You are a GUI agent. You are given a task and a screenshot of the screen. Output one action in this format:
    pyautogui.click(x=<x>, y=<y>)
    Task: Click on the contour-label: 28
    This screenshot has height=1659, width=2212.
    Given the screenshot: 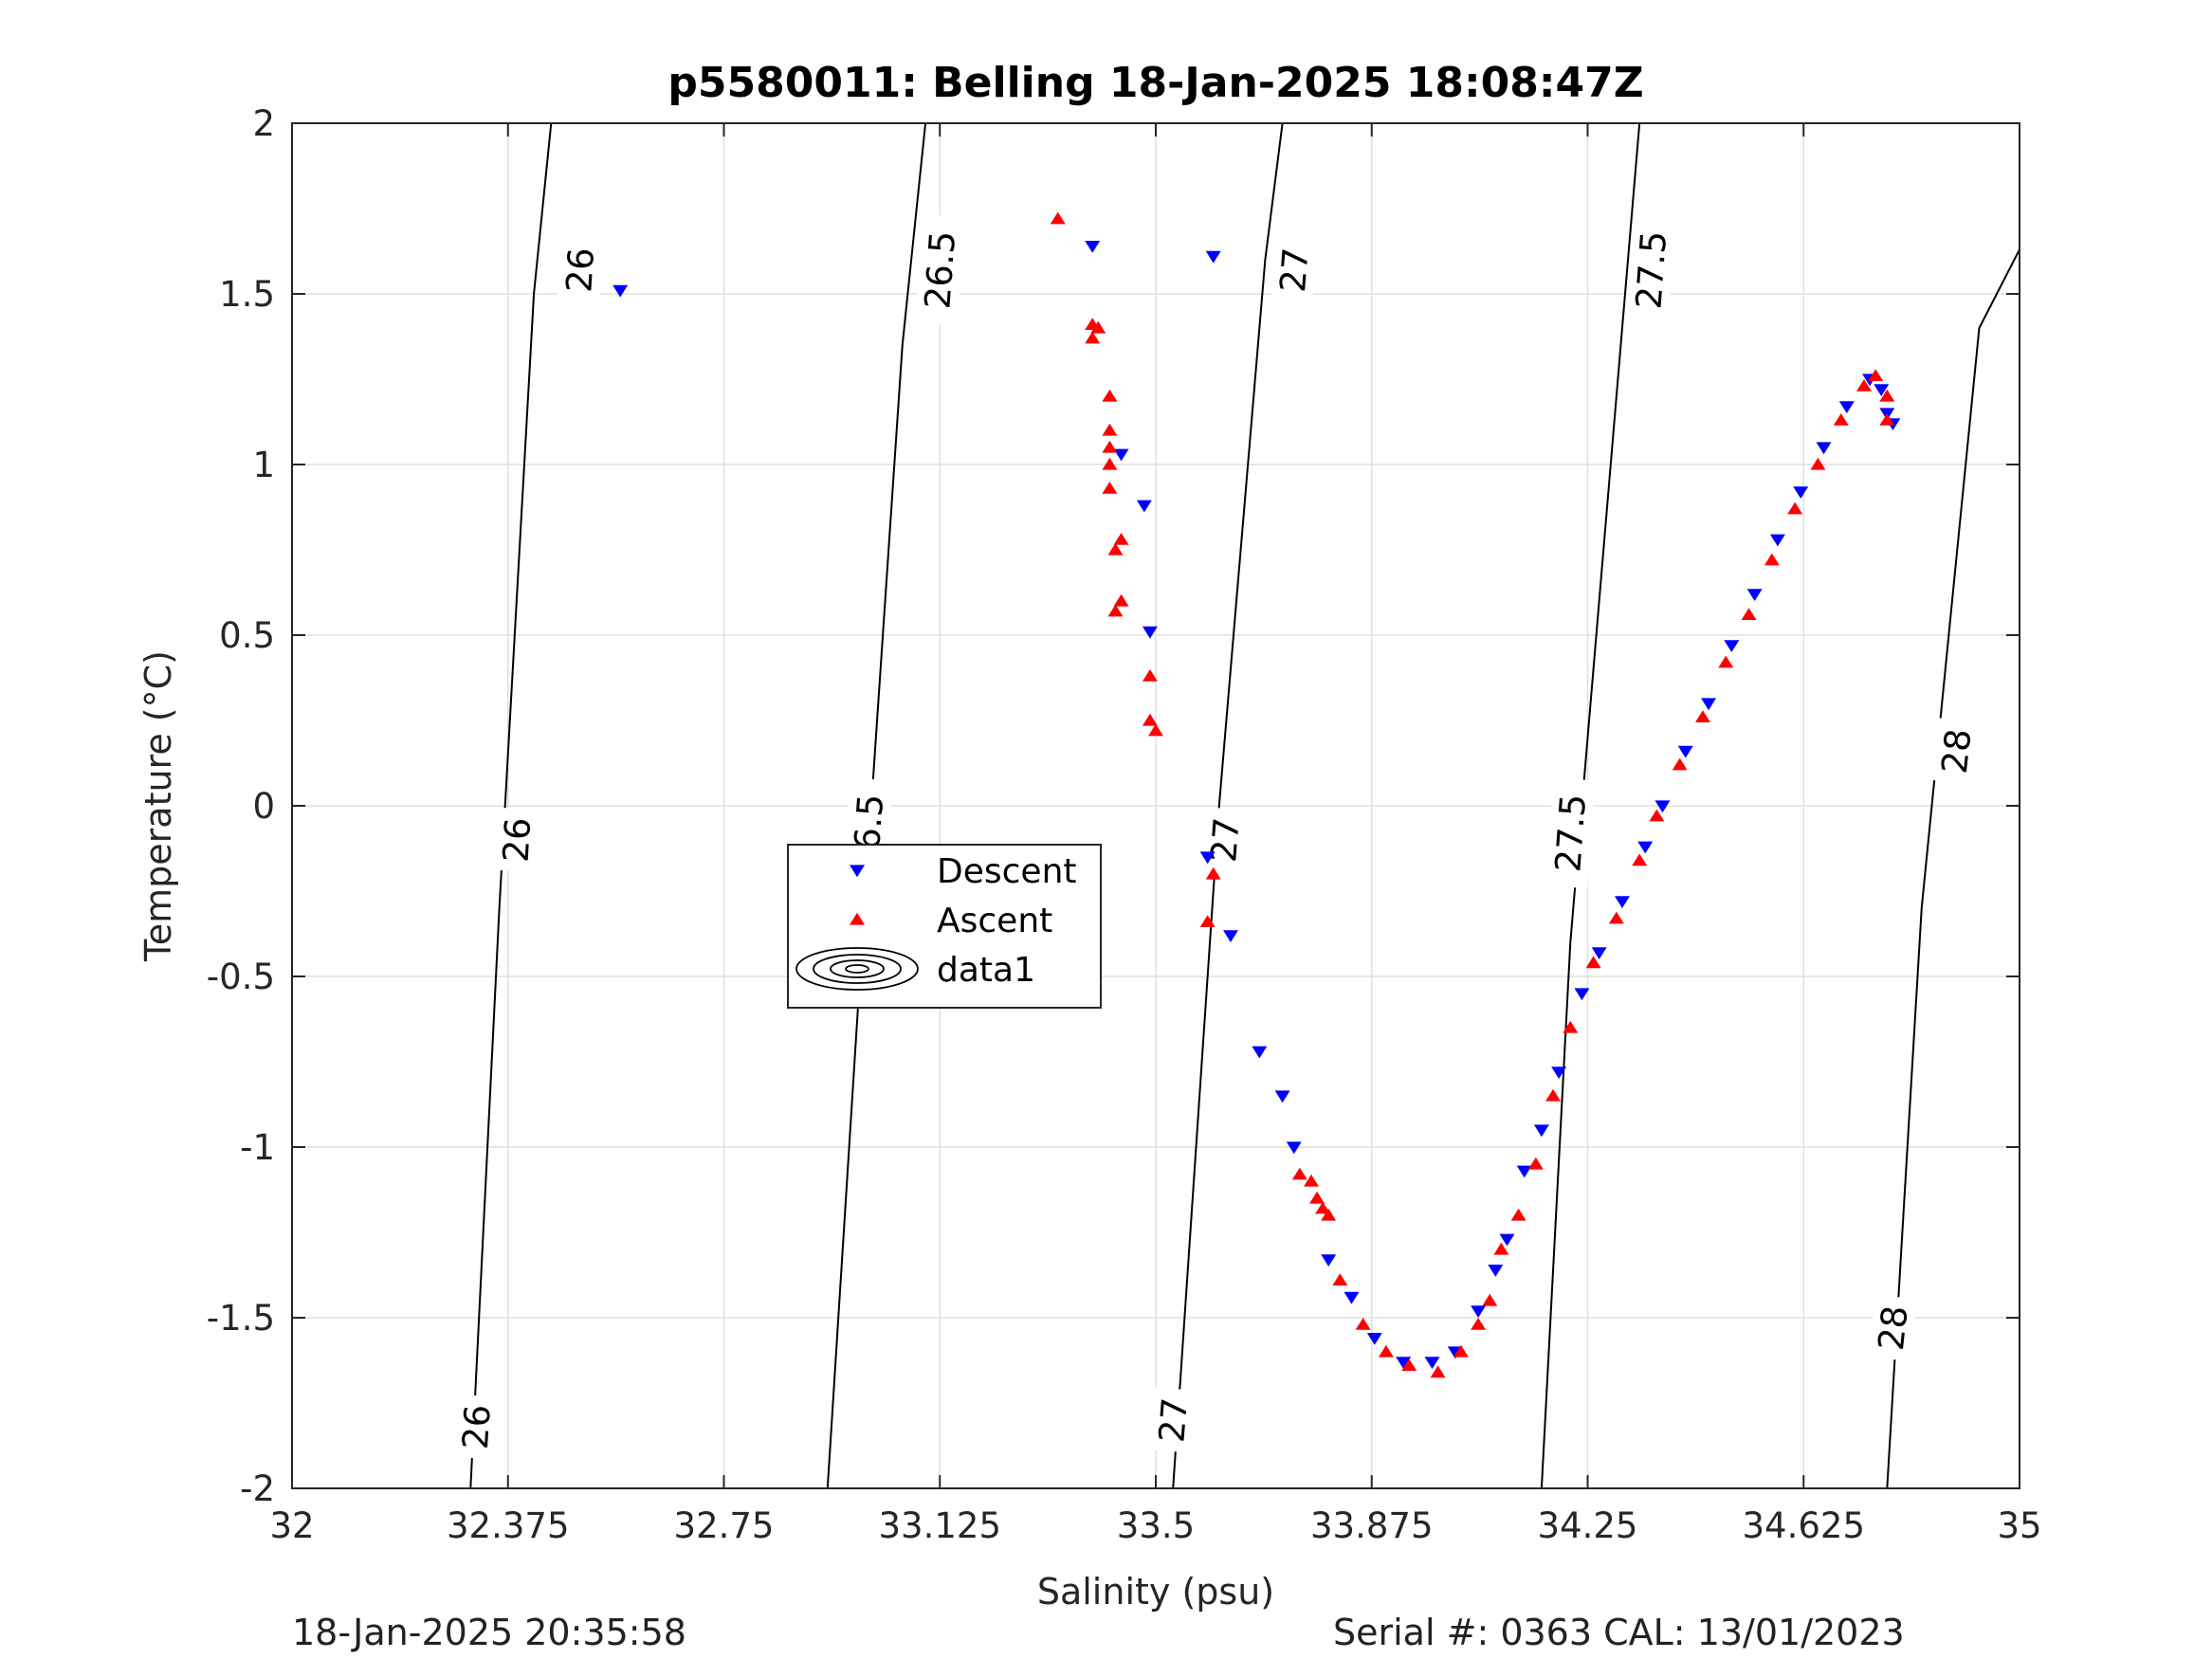 What is the action you would take?
    pyautogui.click(x=1956, y=751)
    